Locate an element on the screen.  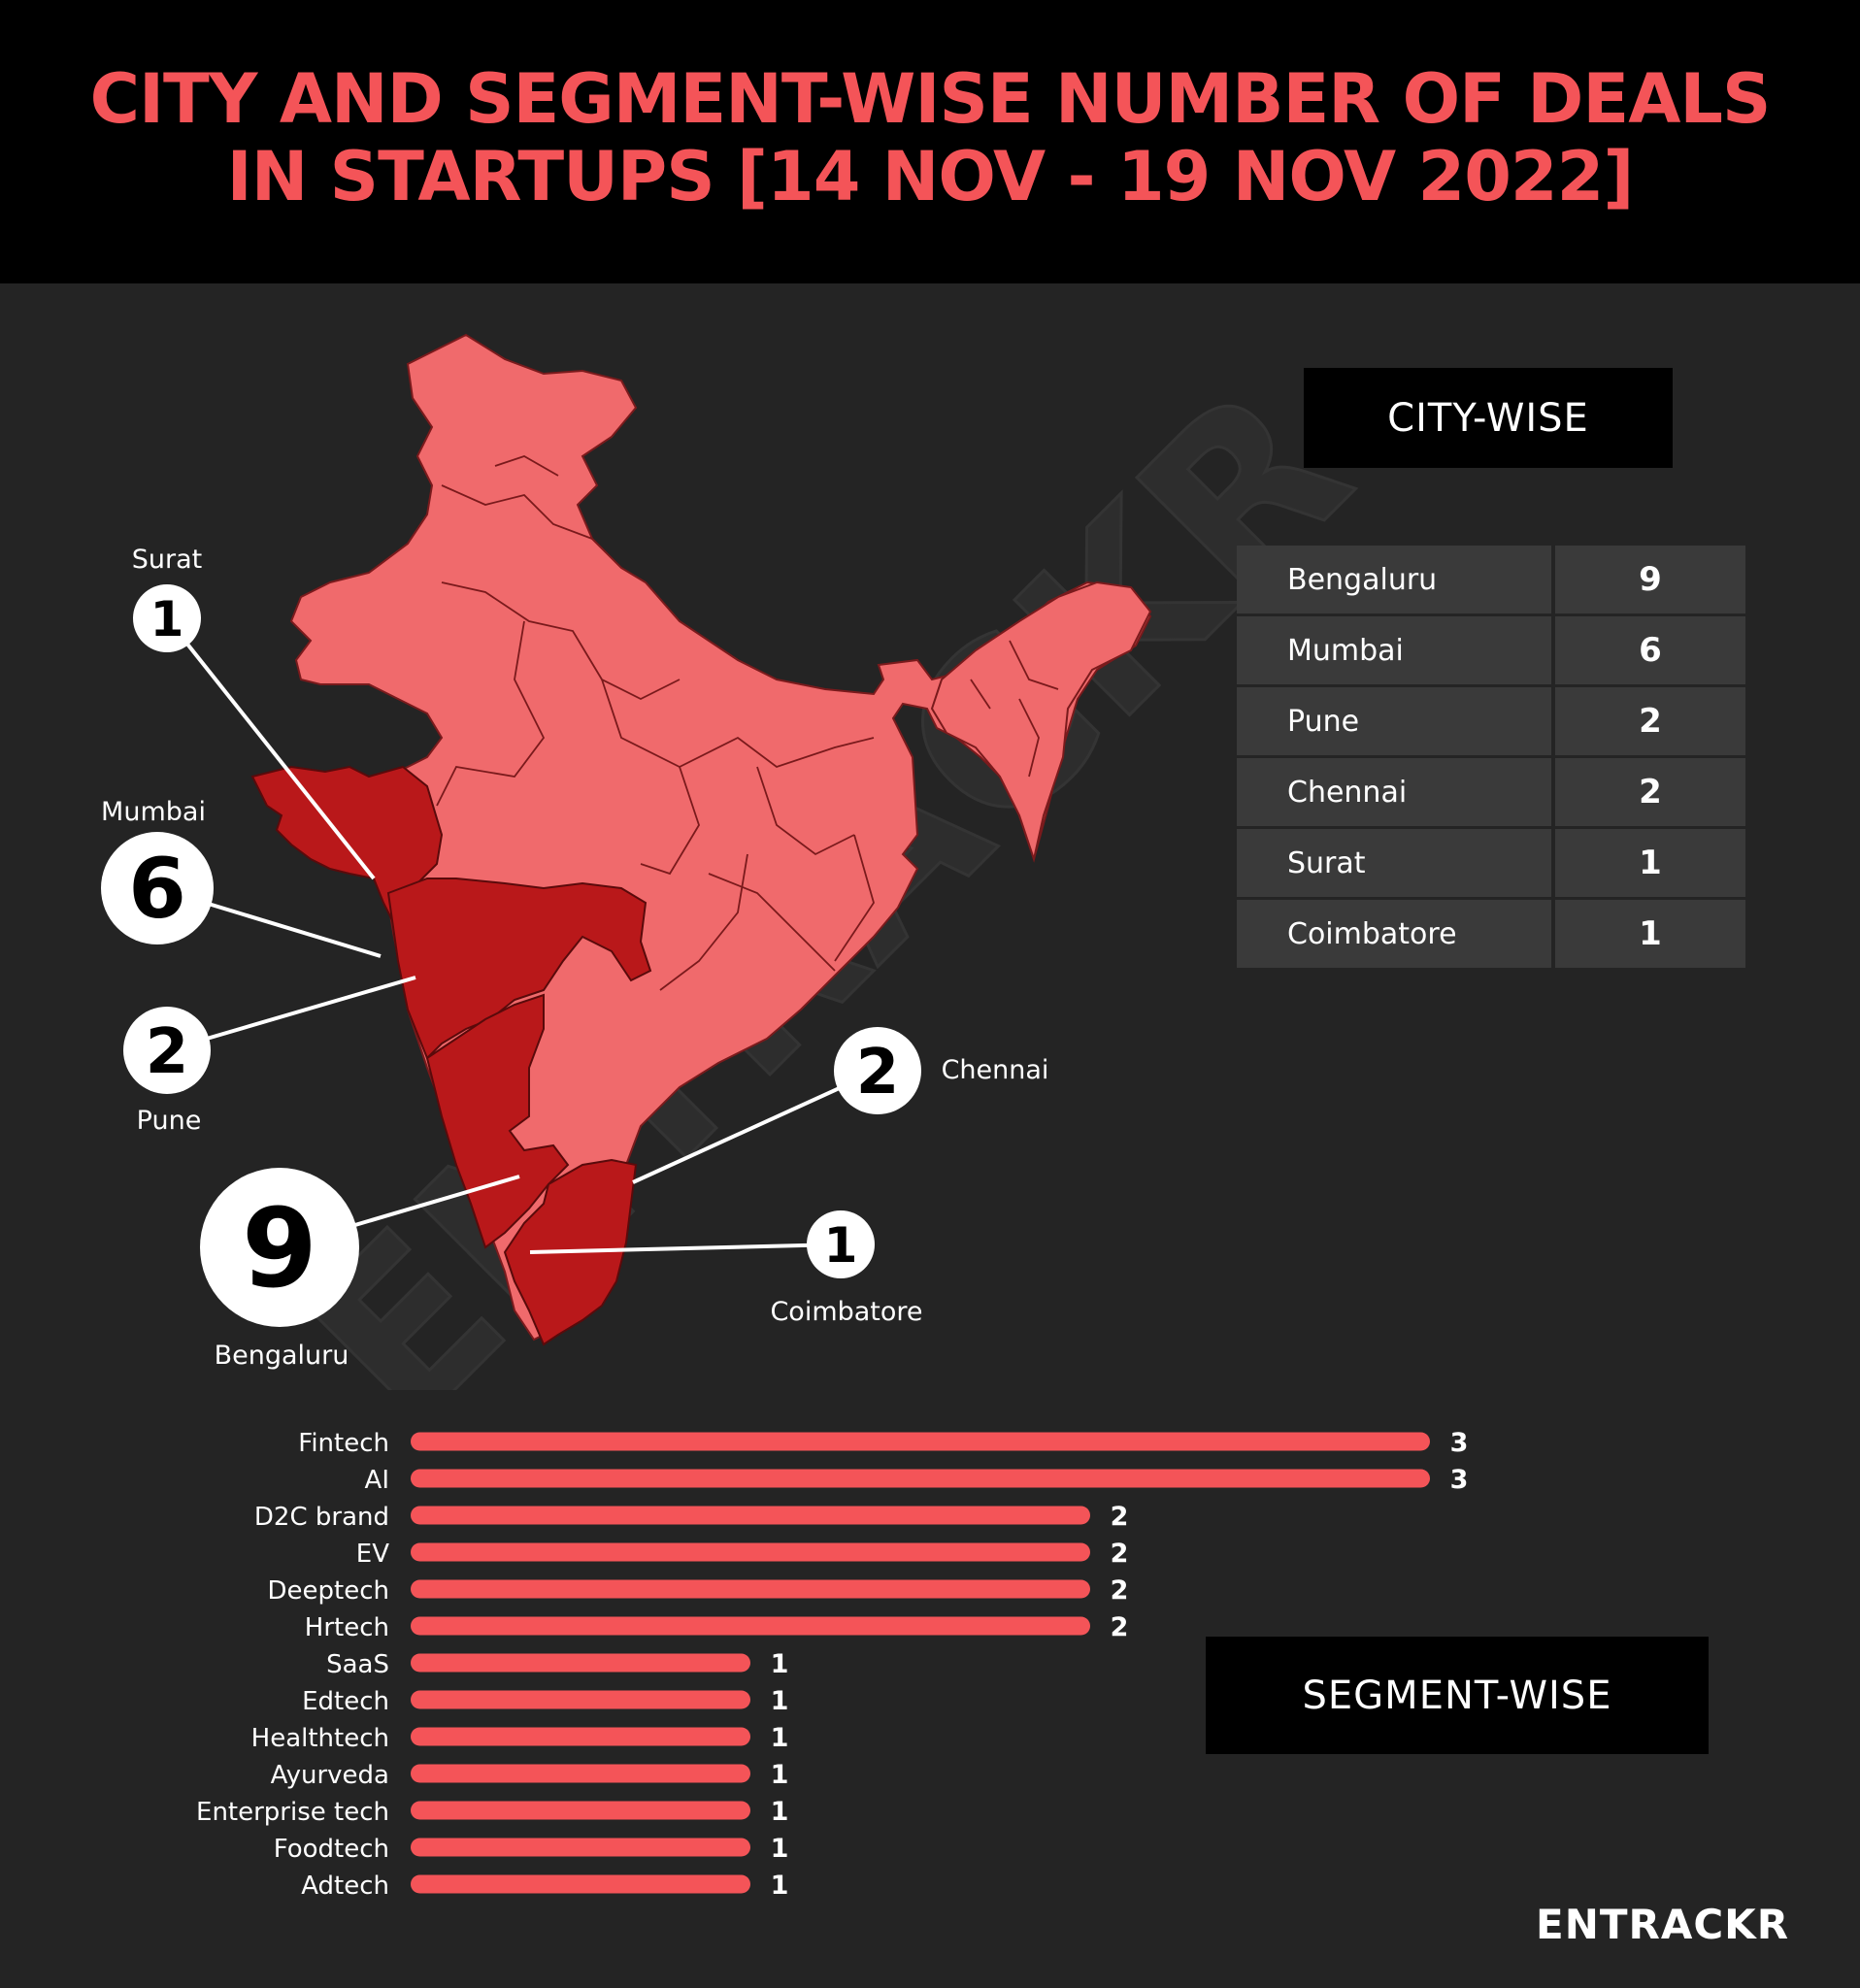
city-name-cell: Pune is located at coordinates (1394, 721).